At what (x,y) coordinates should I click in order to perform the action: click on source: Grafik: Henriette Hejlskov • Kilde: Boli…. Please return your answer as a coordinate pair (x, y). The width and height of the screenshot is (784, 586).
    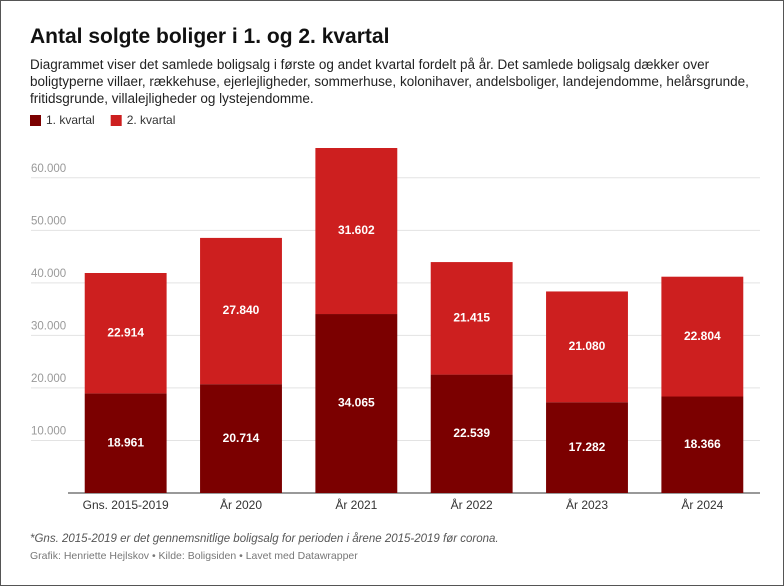
    Looking at the image, I should click on (194, 556).